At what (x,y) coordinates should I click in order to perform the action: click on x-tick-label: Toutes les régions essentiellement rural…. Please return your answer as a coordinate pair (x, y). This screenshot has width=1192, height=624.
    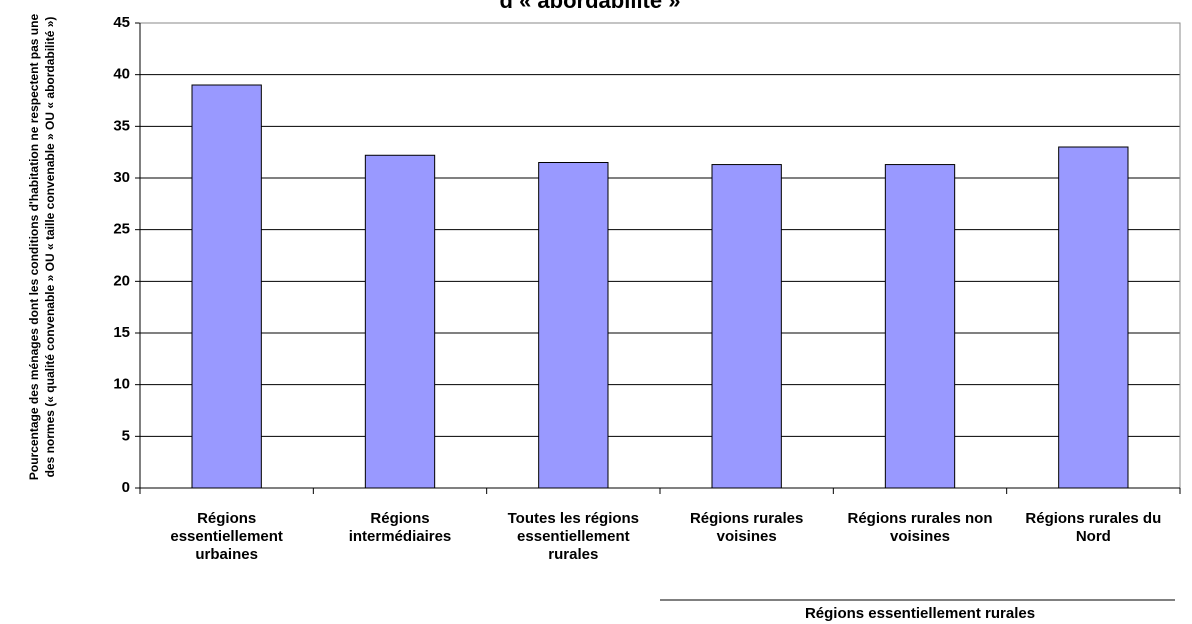
    Looking at the image, I should click on (573, 536).